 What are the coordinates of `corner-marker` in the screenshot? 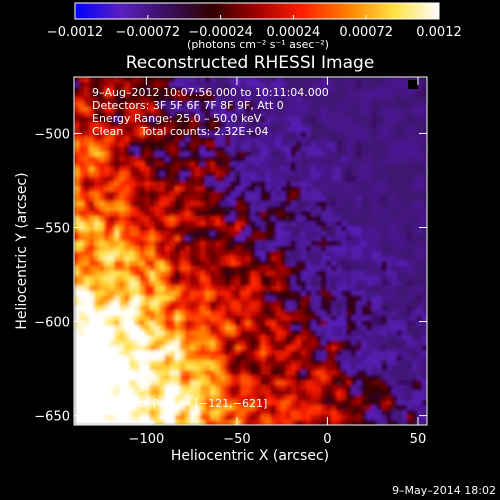 It's located at (413, 84).